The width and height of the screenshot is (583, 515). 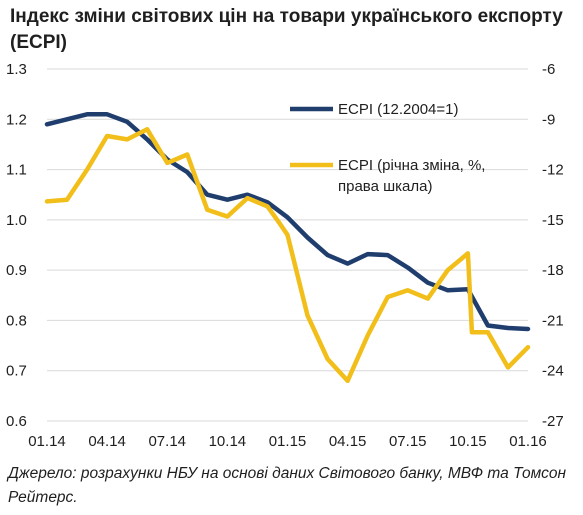 I want to click on right-tick-label: -18, so click(x=553, y=270).